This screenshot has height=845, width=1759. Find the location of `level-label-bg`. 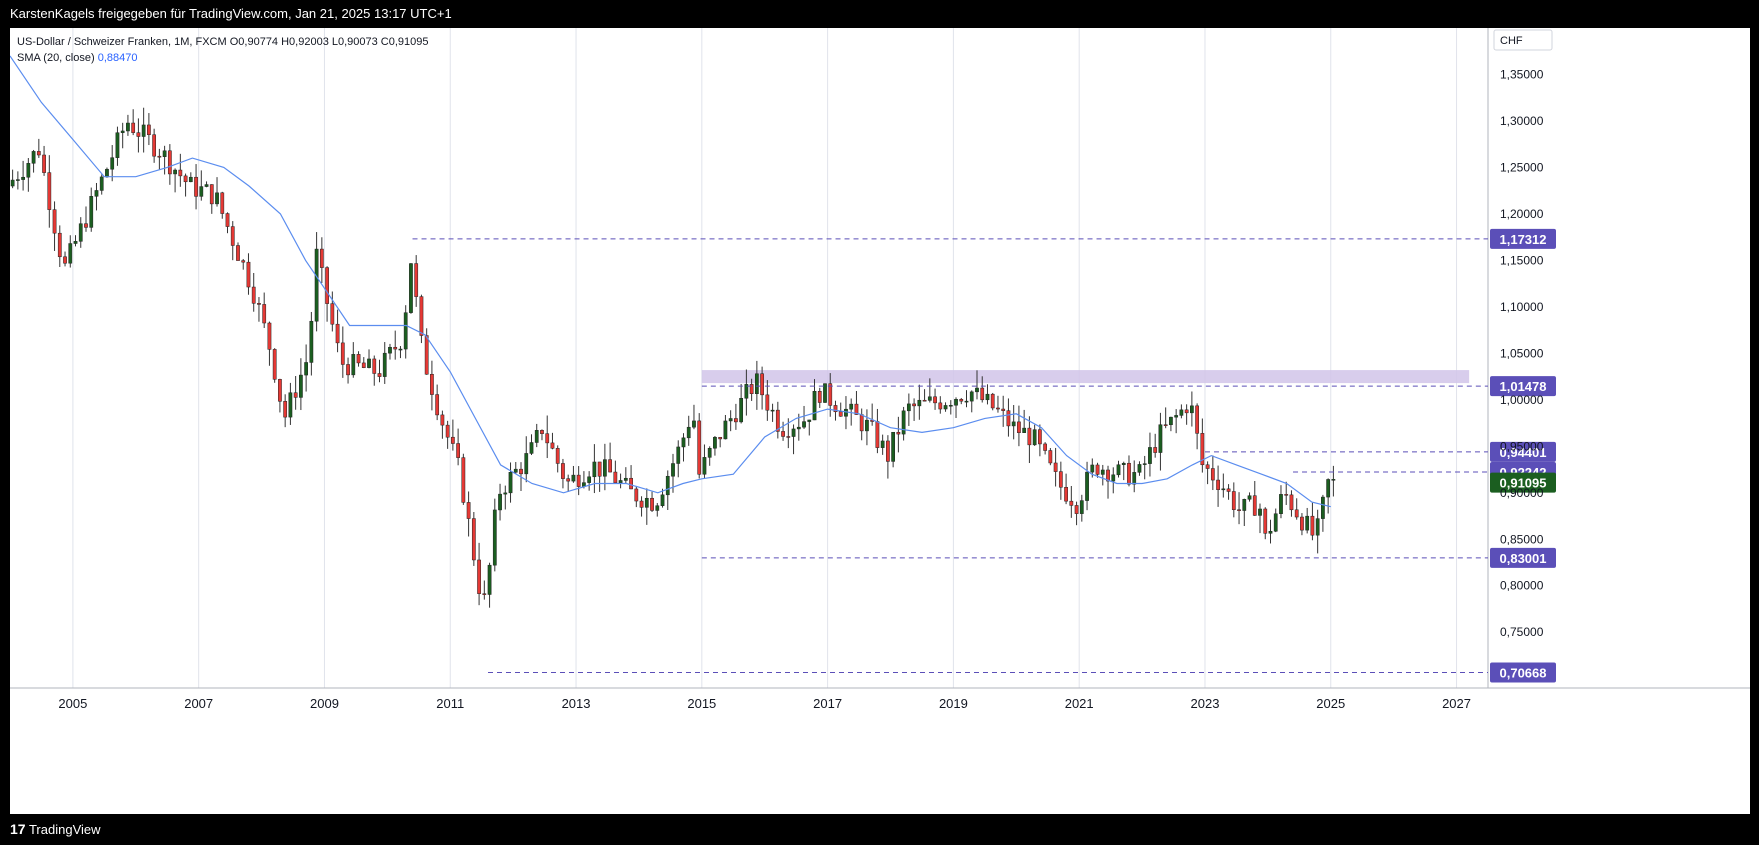

level-label-bg is located at coordinates (1523, 386).